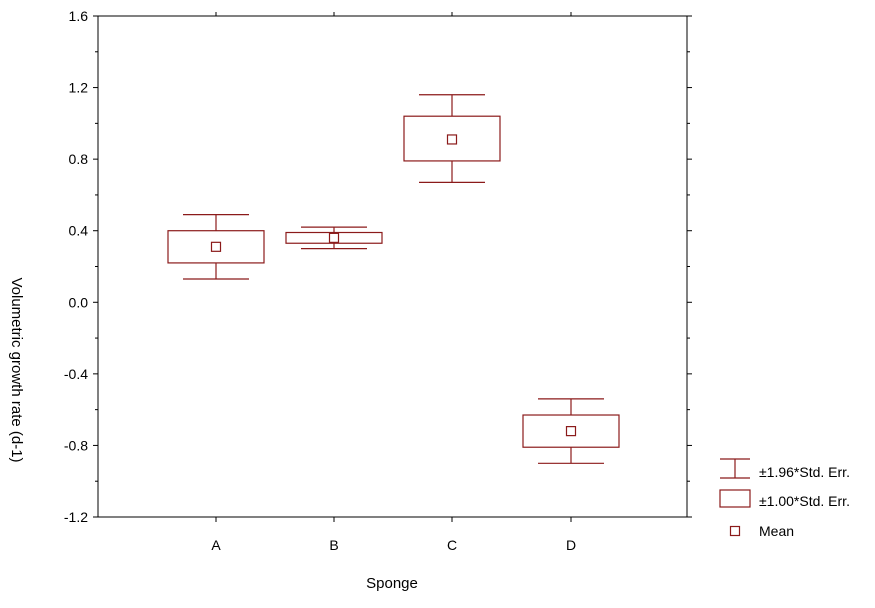 The width and height of the screenshot is (875, 608). I want to click on legend-item-ci: ±1.96*Std. Err., so click(785, 469).